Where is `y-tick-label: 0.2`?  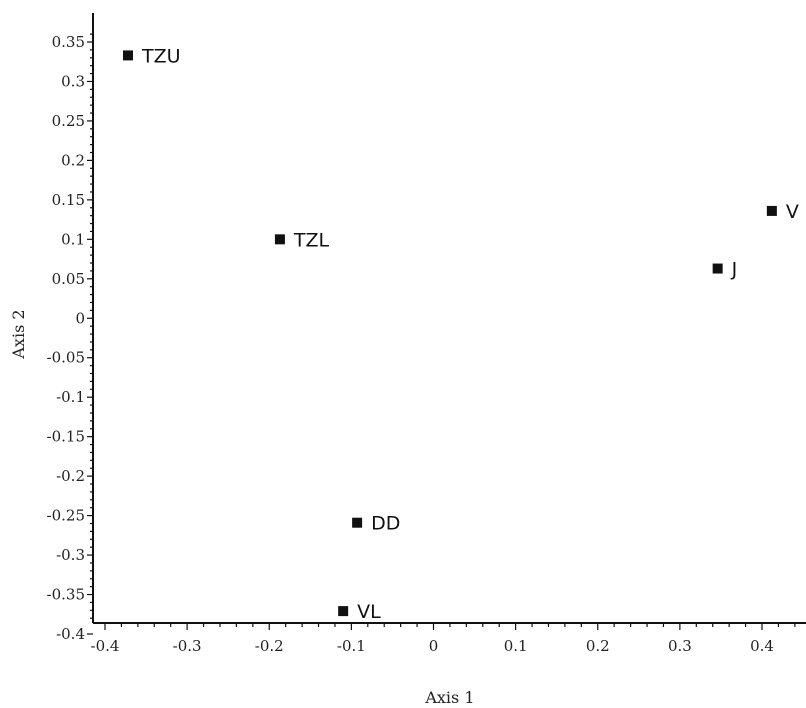 y-tick-label: 0.2 is located at coordinates (73, 160).